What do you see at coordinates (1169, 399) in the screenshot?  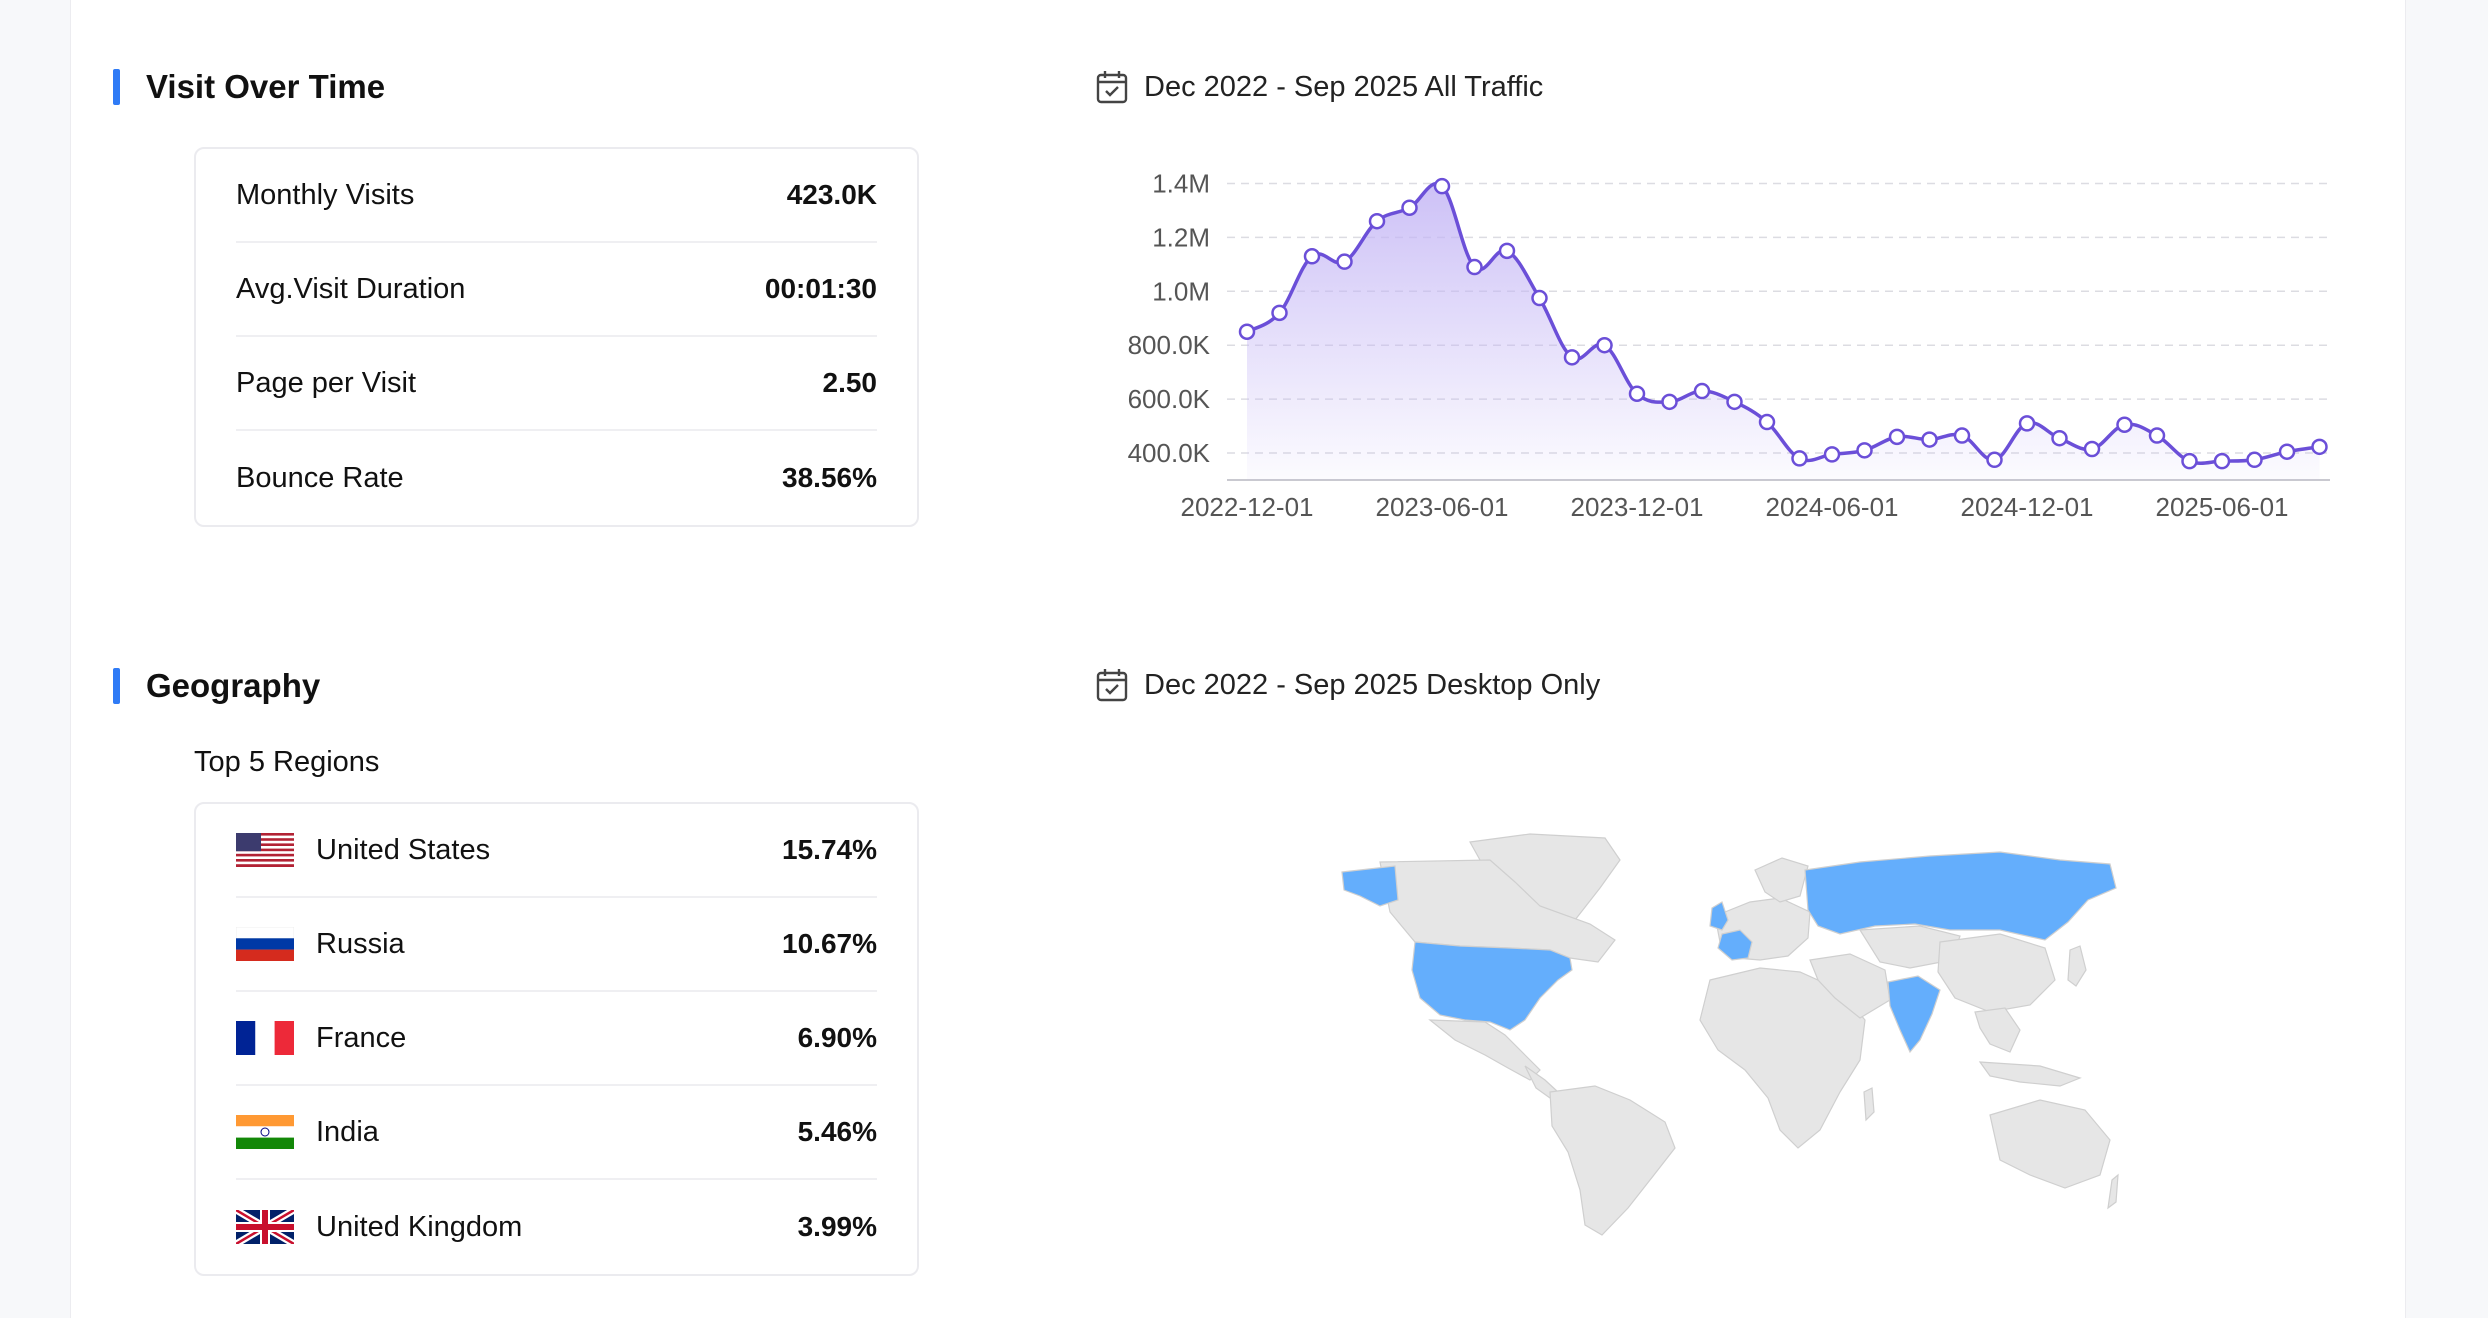 I see `chart-y-tick-label: 600.0K` at bounding box center [1169, 399].